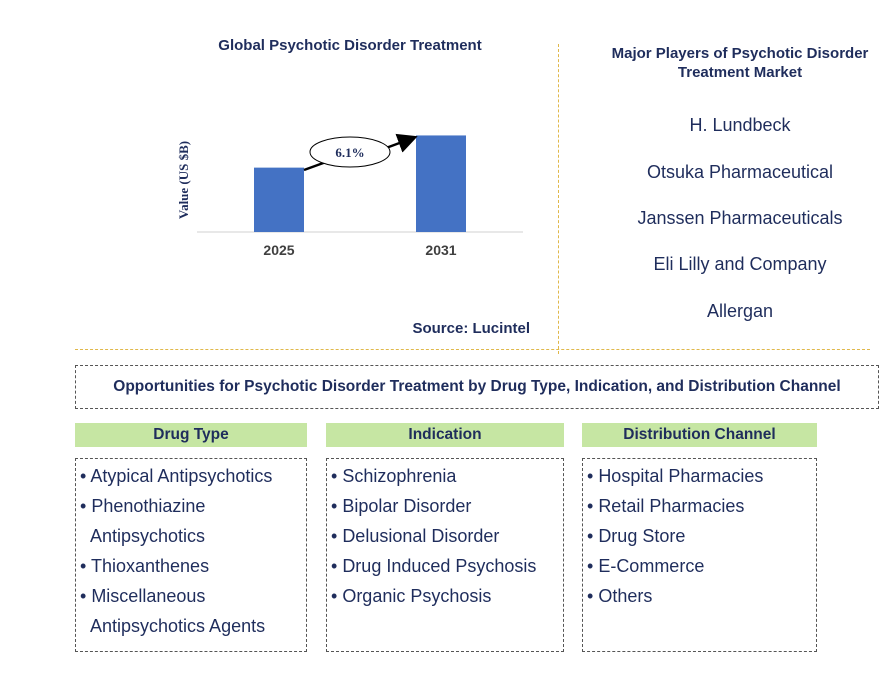  I want to click on player-item: Allergan, so click(740, 311).